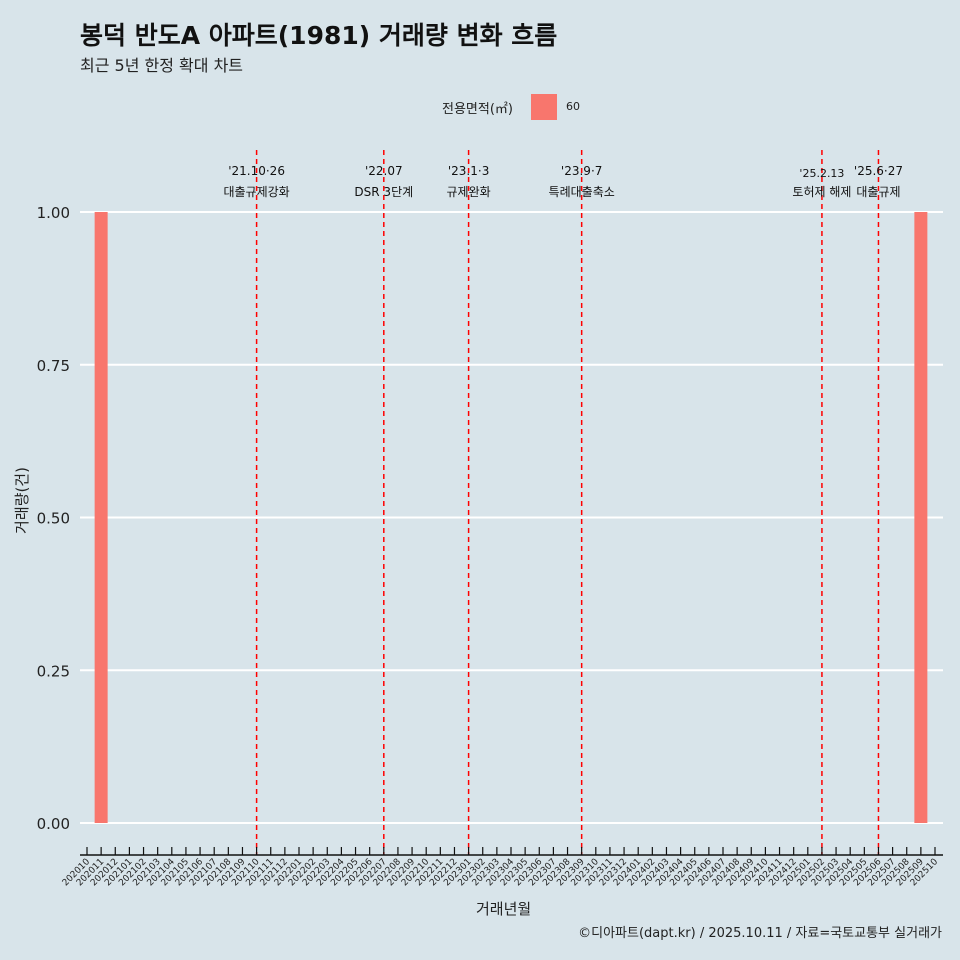 This screenshot has height=960, width=960. What do you see at coordinates (162, 65) in the screenshot?
I see `chart-subtitle: 최근 5년 한정 확대 차트` at bounding box center [162, 65].